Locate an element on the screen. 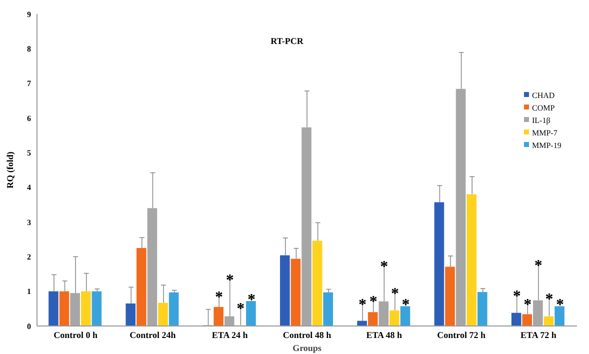 The width and height of the screenshot is (589, 354). y-tick-label: 7 is located at coordinates (29, 83).